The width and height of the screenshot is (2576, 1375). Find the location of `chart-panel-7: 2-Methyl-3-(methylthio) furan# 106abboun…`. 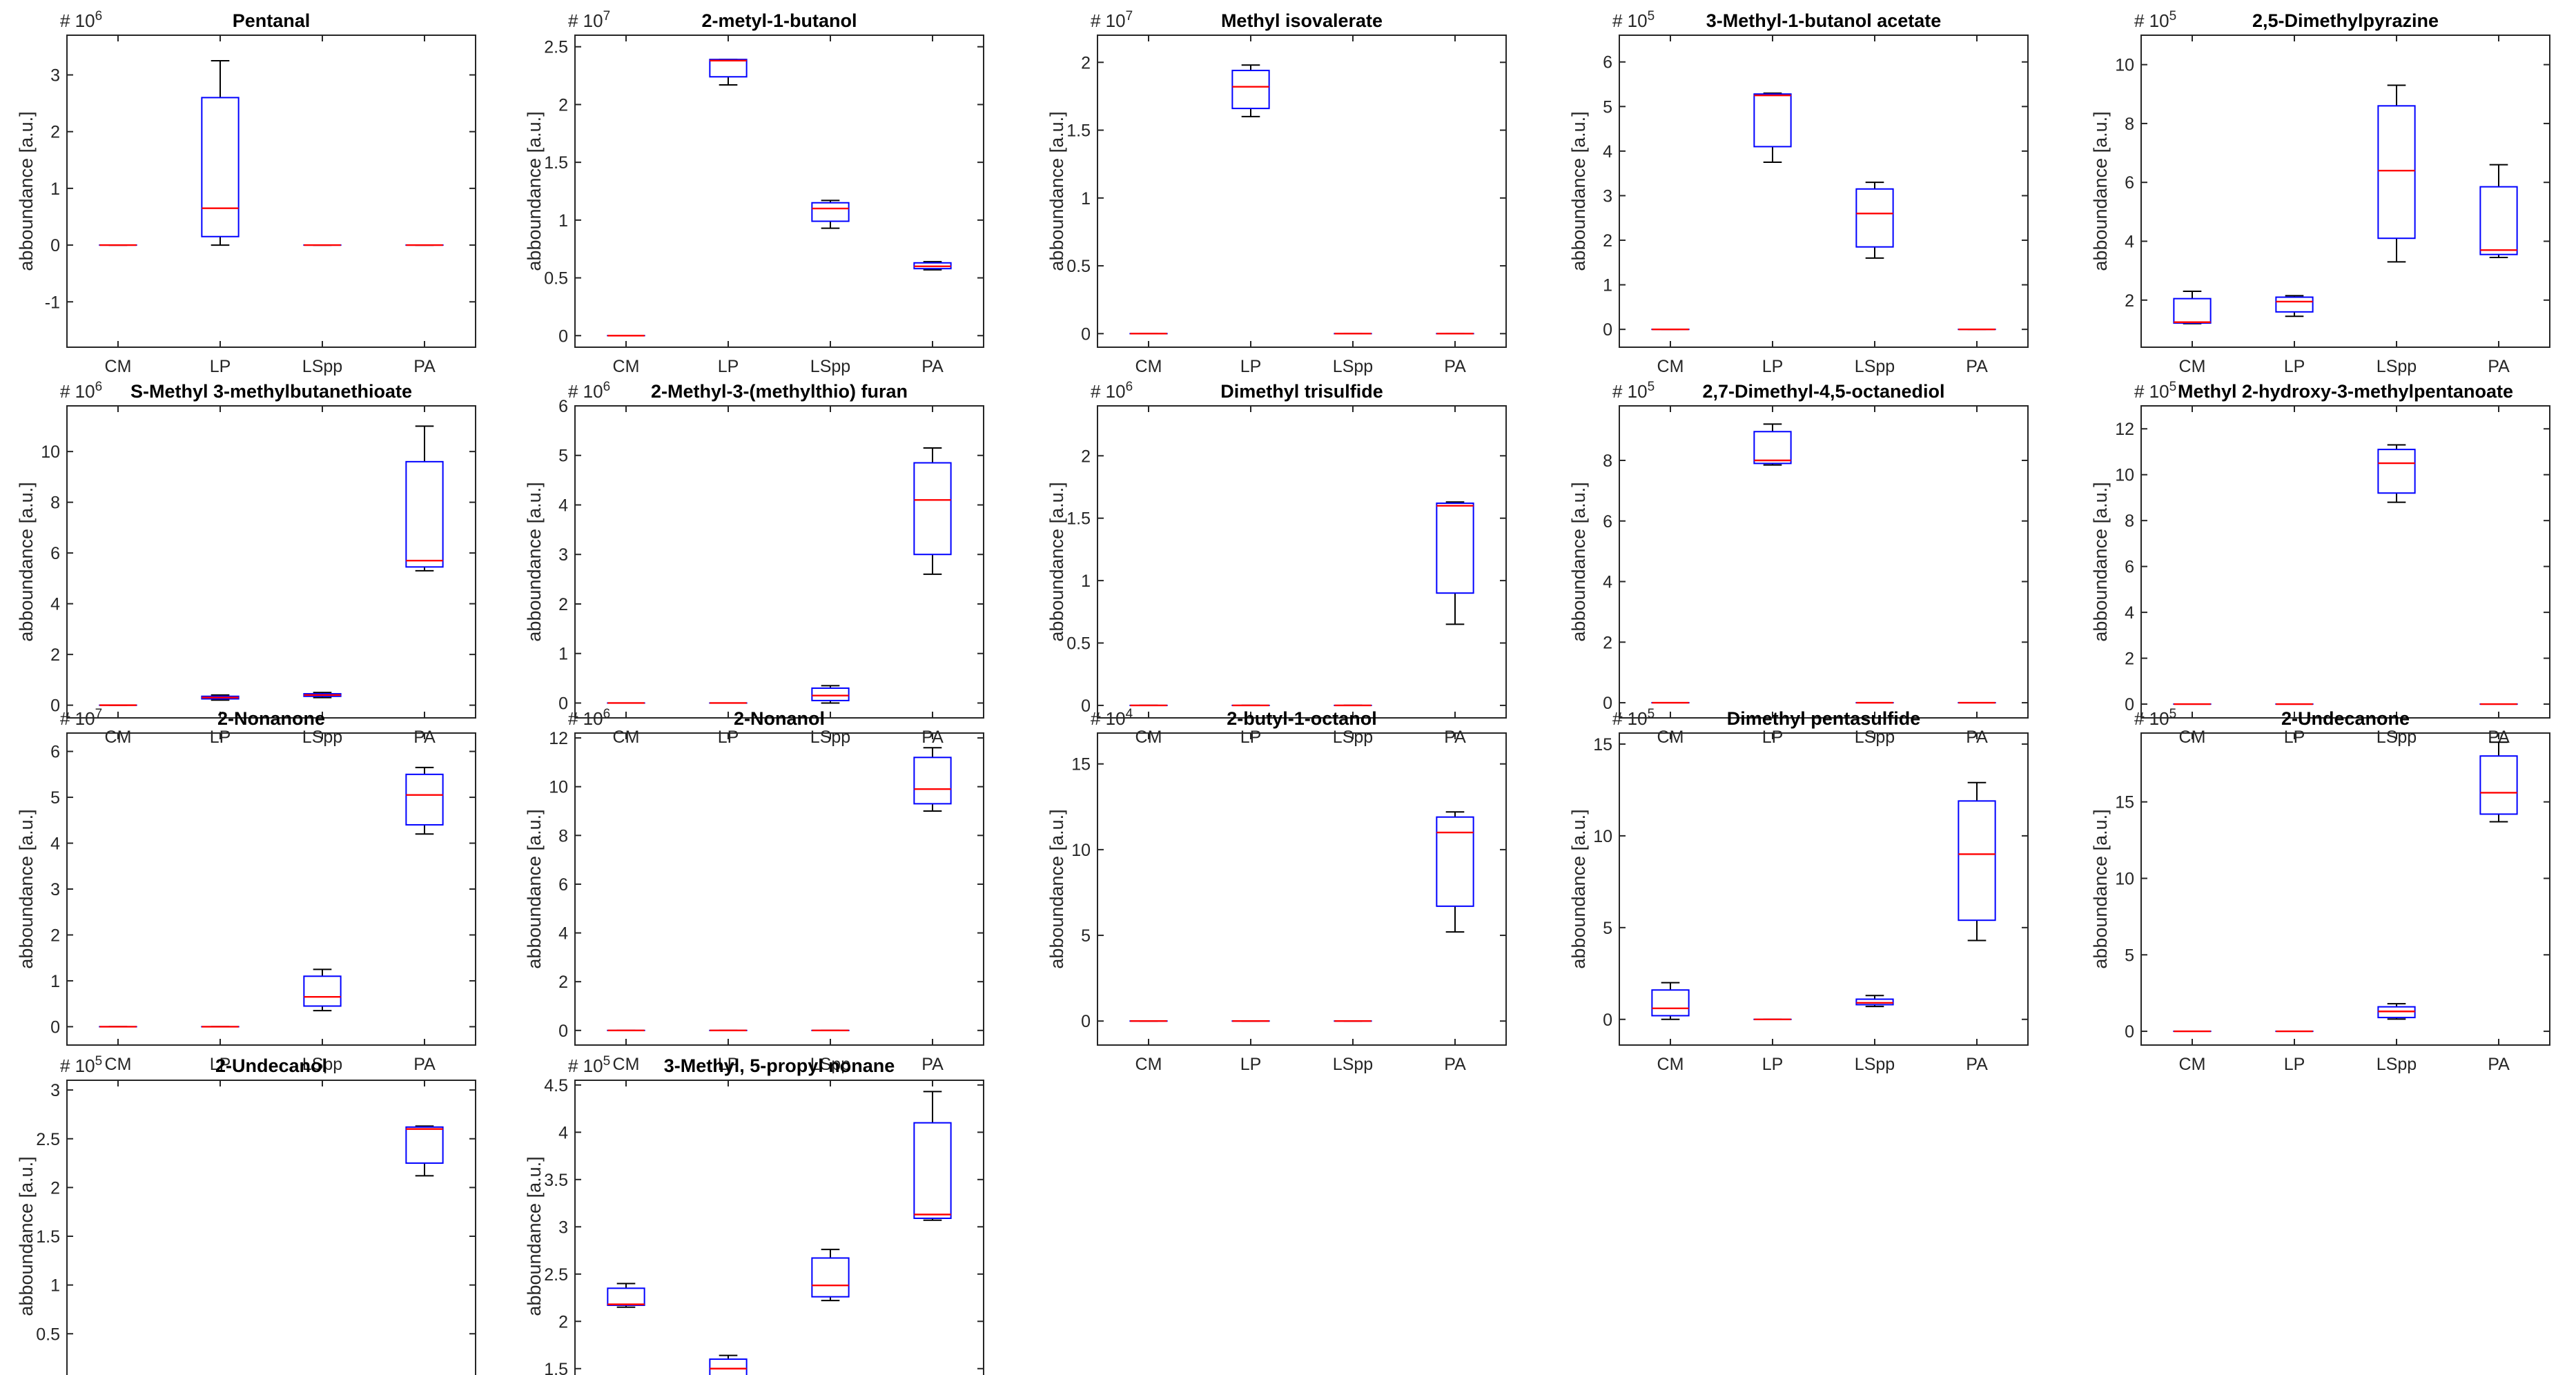

chart-panel-7: 2-Methyl-3-(methylthio) furan# 106abboun… is located at coordinates (754, 563).